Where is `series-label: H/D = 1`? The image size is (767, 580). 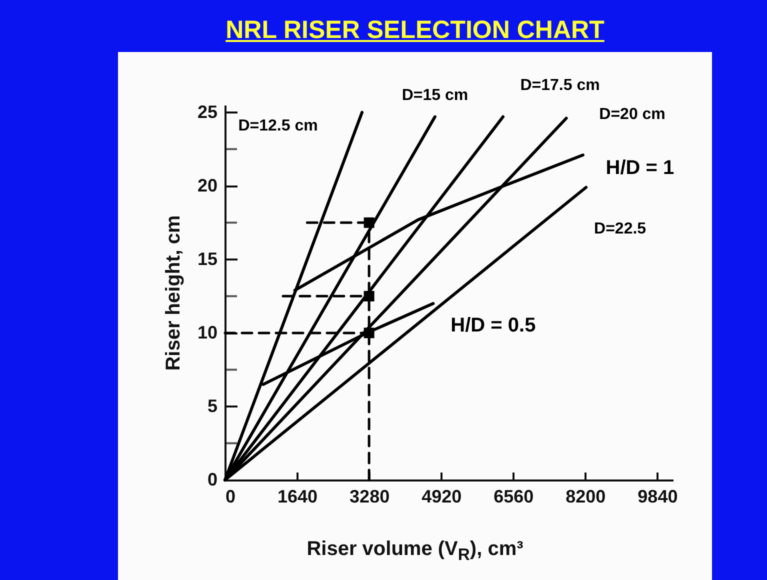 series-label: H/D = 1 is located at coordinates (640, 168).